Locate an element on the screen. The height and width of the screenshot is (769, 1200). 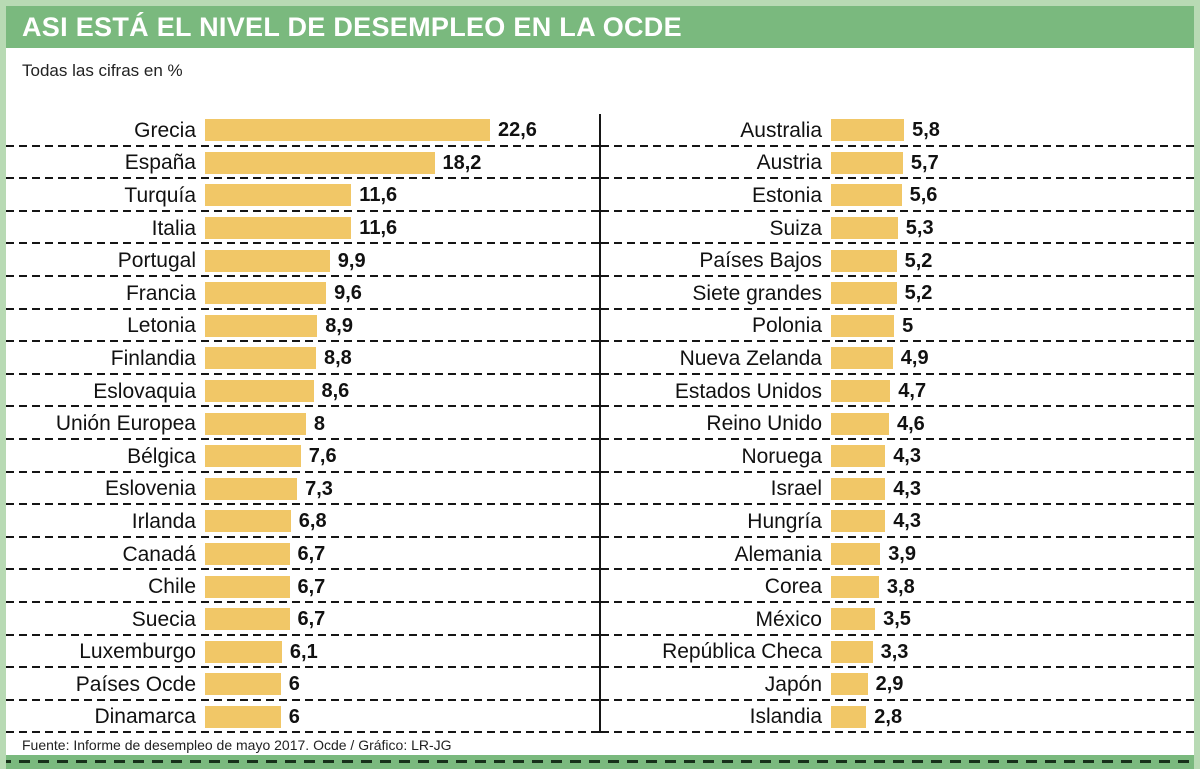
country-label: Japón is located at coordinates (793, 684).